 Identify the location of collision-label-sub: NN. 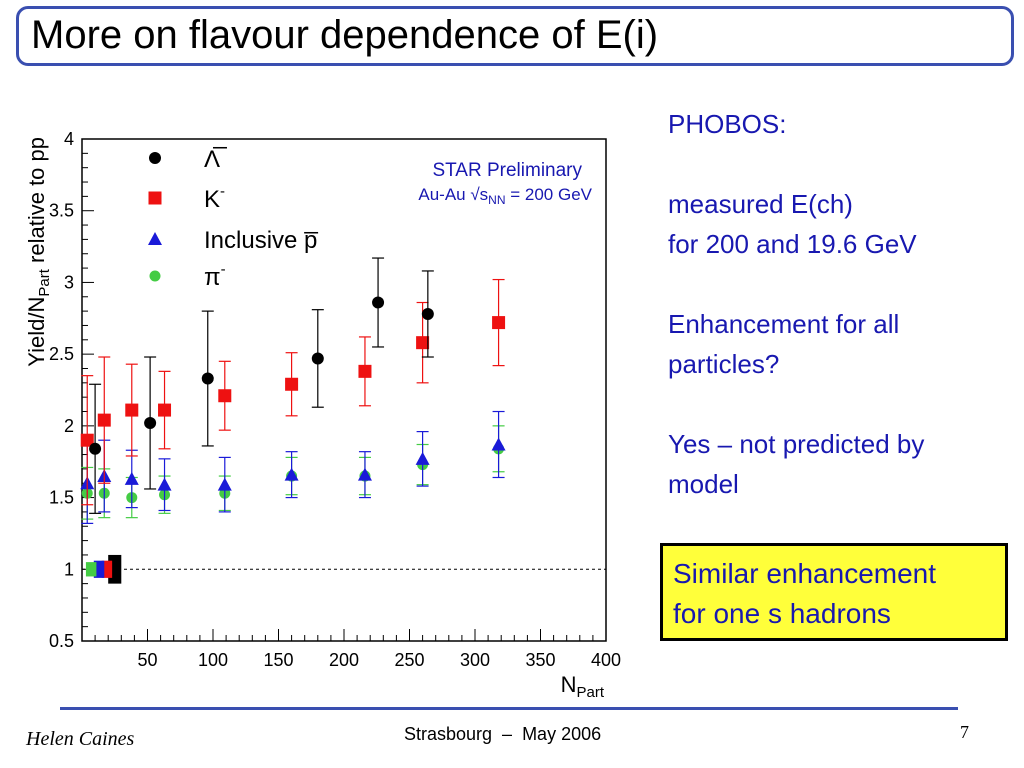
(496, 200).